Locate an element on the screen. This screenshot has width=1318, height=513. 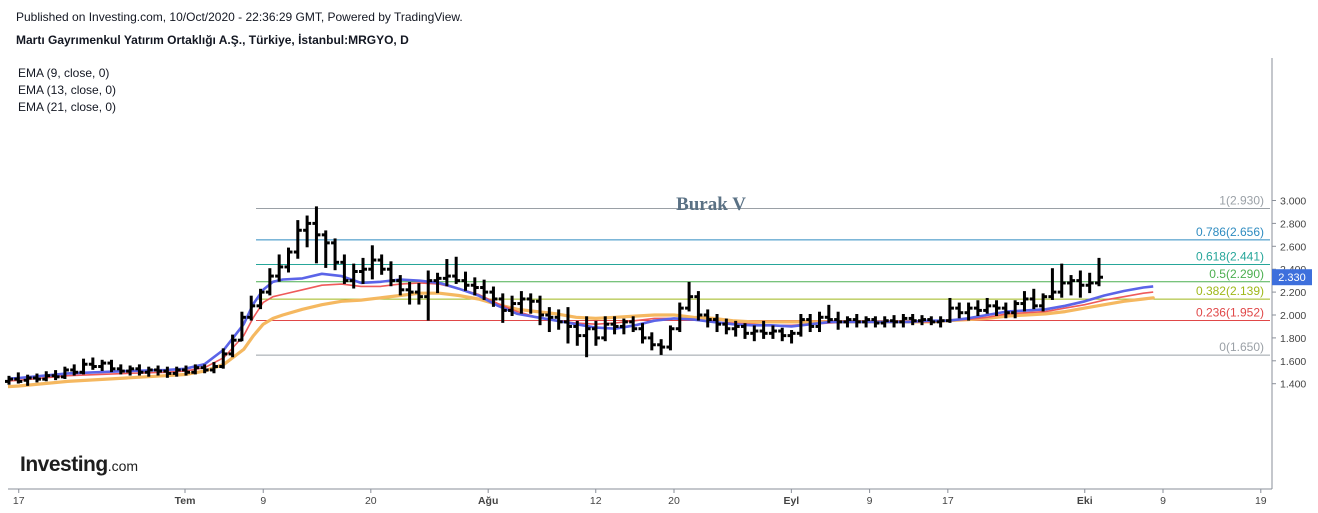
y-tick-label: 3.000 is located at coordinates (1293, 202).